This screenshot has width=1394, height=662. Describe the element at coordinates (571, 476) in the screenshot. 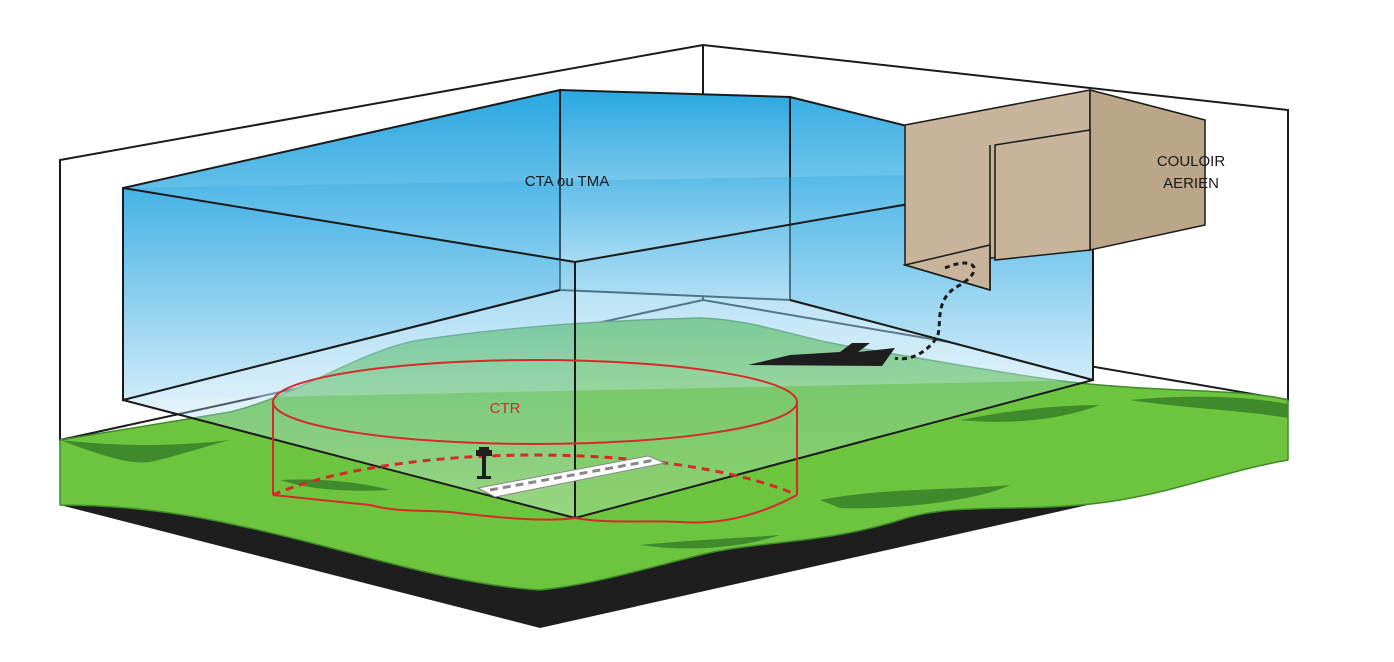

I see `runway` at that location.